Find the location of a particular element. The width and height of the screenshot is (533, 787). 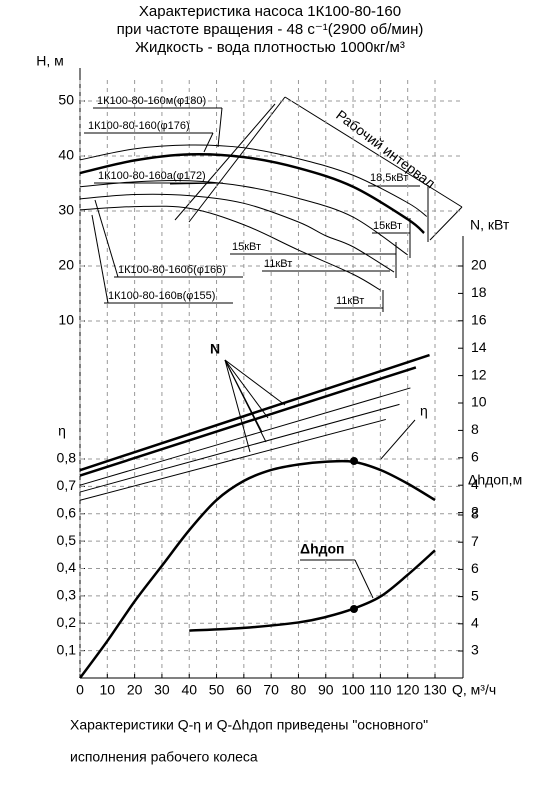

curve-label: 1К100-80-160б(φ166) is located at coordinates (172, 270).